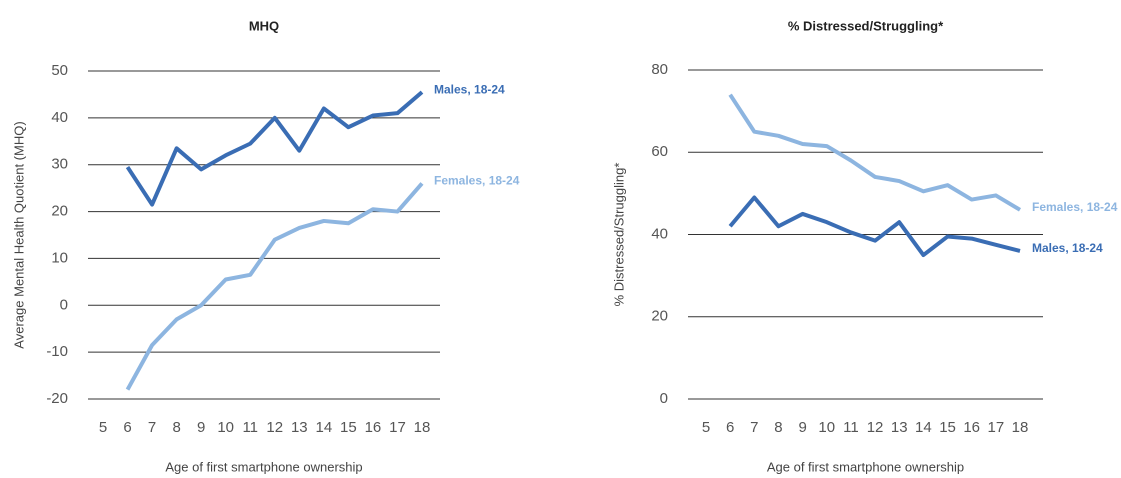  I want to click on chart-title: MHQ, so click(264, 25).